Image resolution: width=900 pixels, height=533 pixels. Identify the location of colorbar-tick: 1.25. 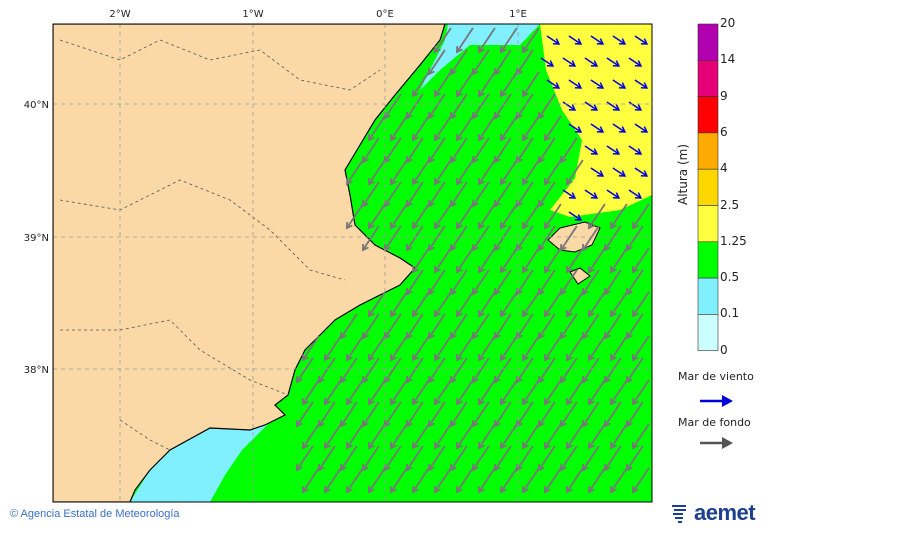
(733, 240).